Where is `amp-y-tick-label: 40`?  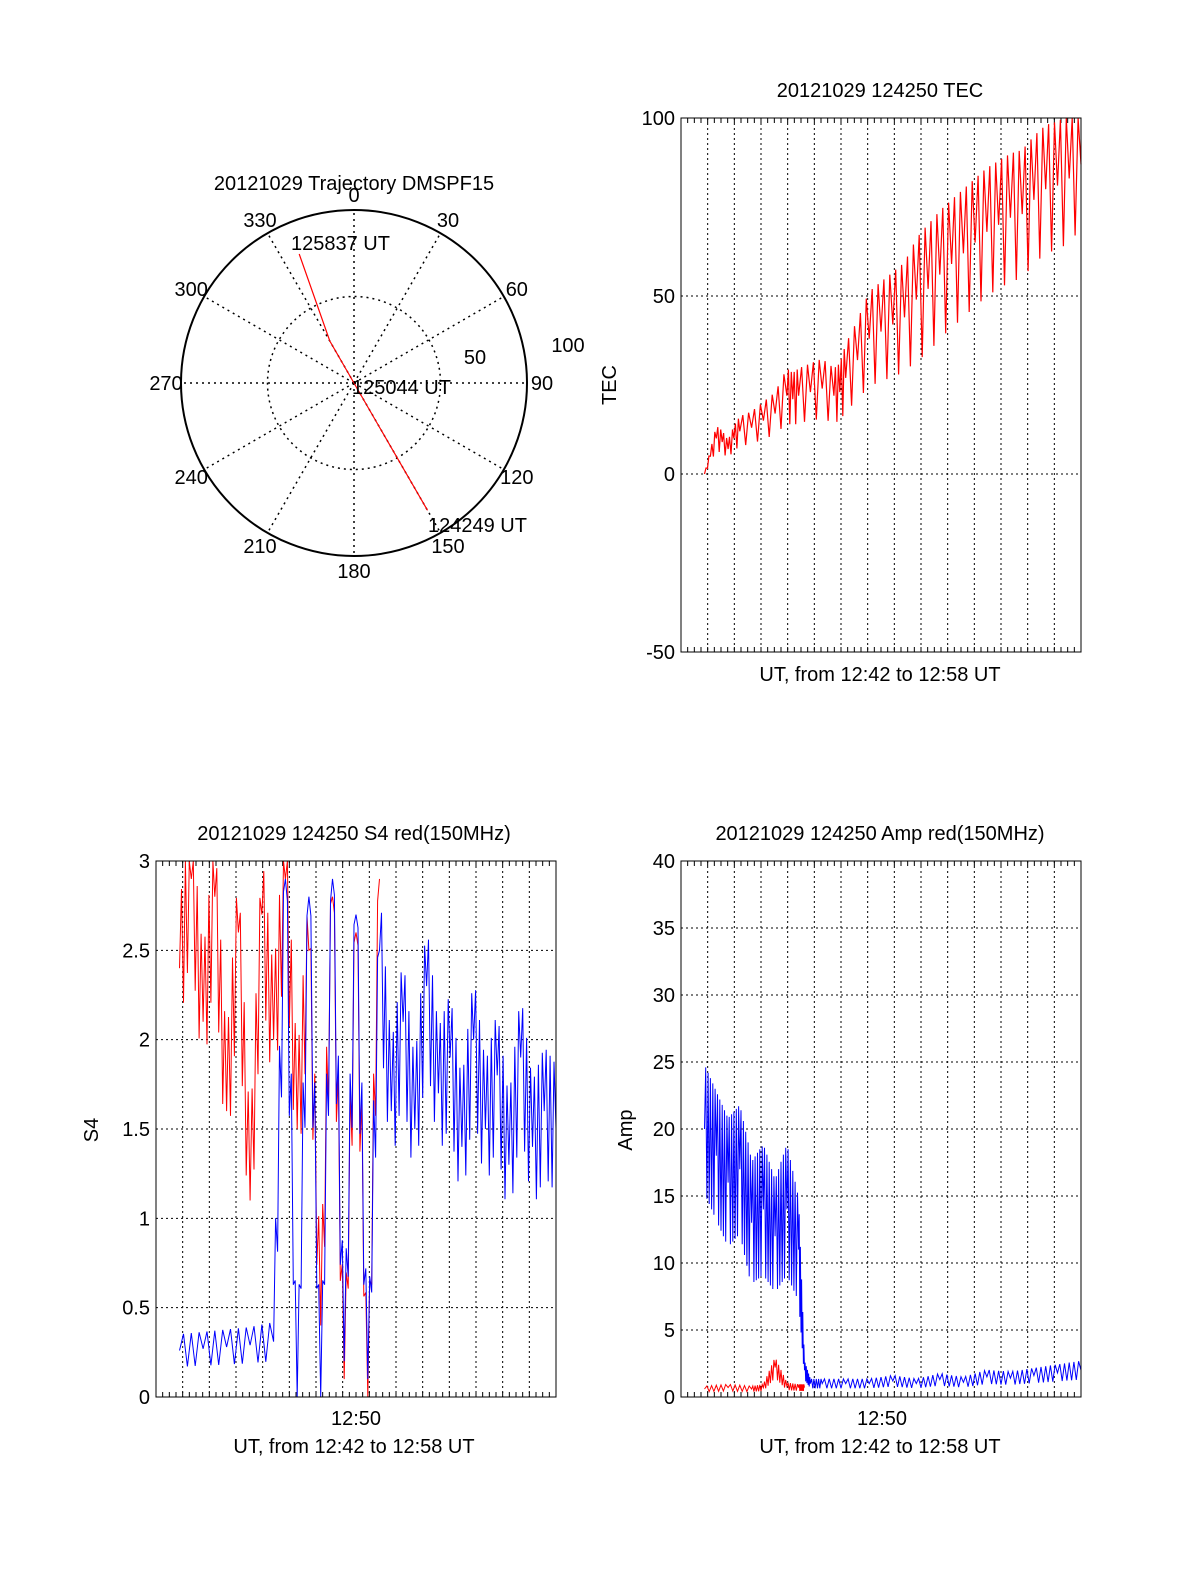
amp-y-tick-label: 40 is located at coordinates (664, 862).